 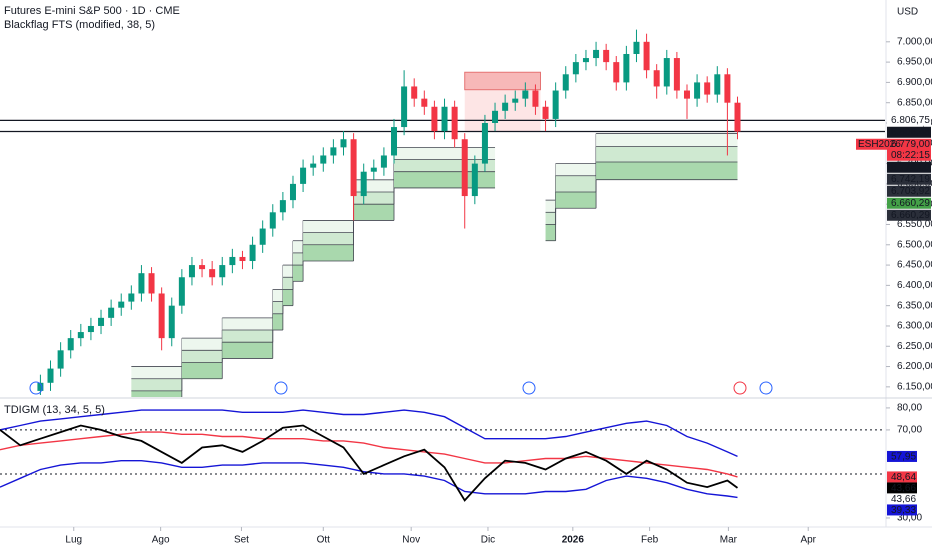 What do you see at coordinates (92, 11) in the screenshot?
I see `chart-title: Futures E-mini S&P 500 · 1D · CME` at bounding box center [92, 11].